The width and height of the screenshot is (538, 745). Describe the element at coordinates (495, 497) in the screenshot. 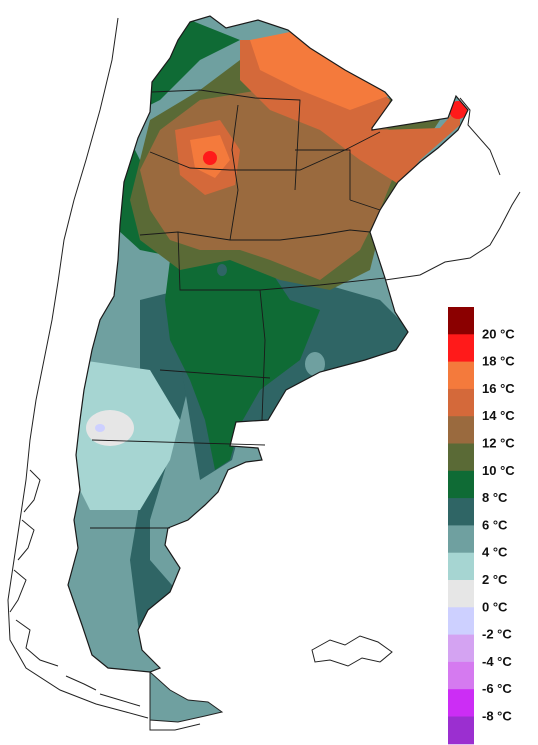

I see `legend-label: 8 °C` at that location.